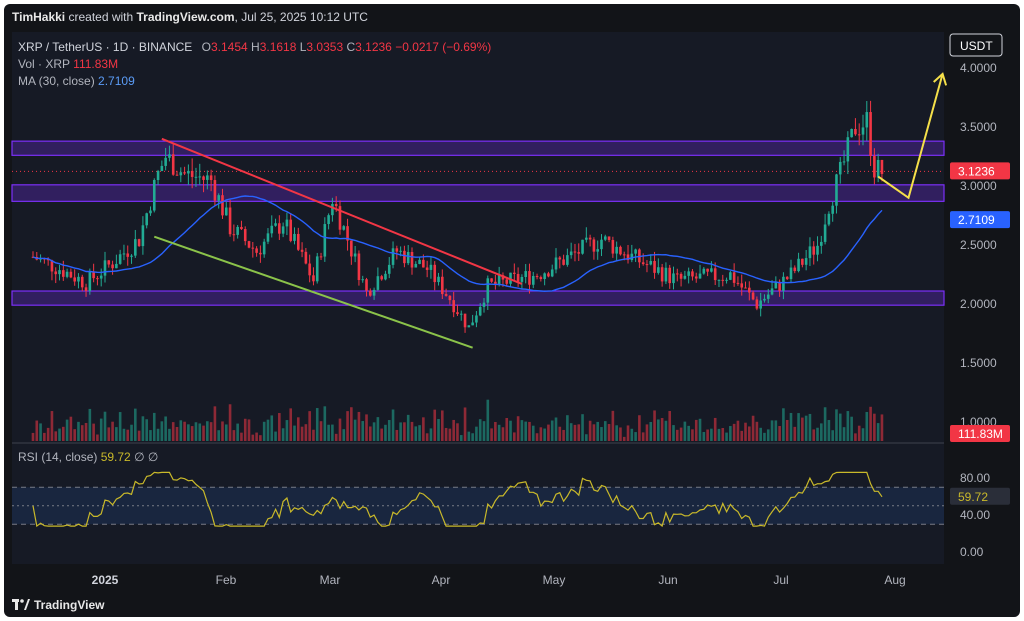  I want to click on rsi-legend: RSI (14, close) 59.72 ∅ ∅, so click(88, 457).